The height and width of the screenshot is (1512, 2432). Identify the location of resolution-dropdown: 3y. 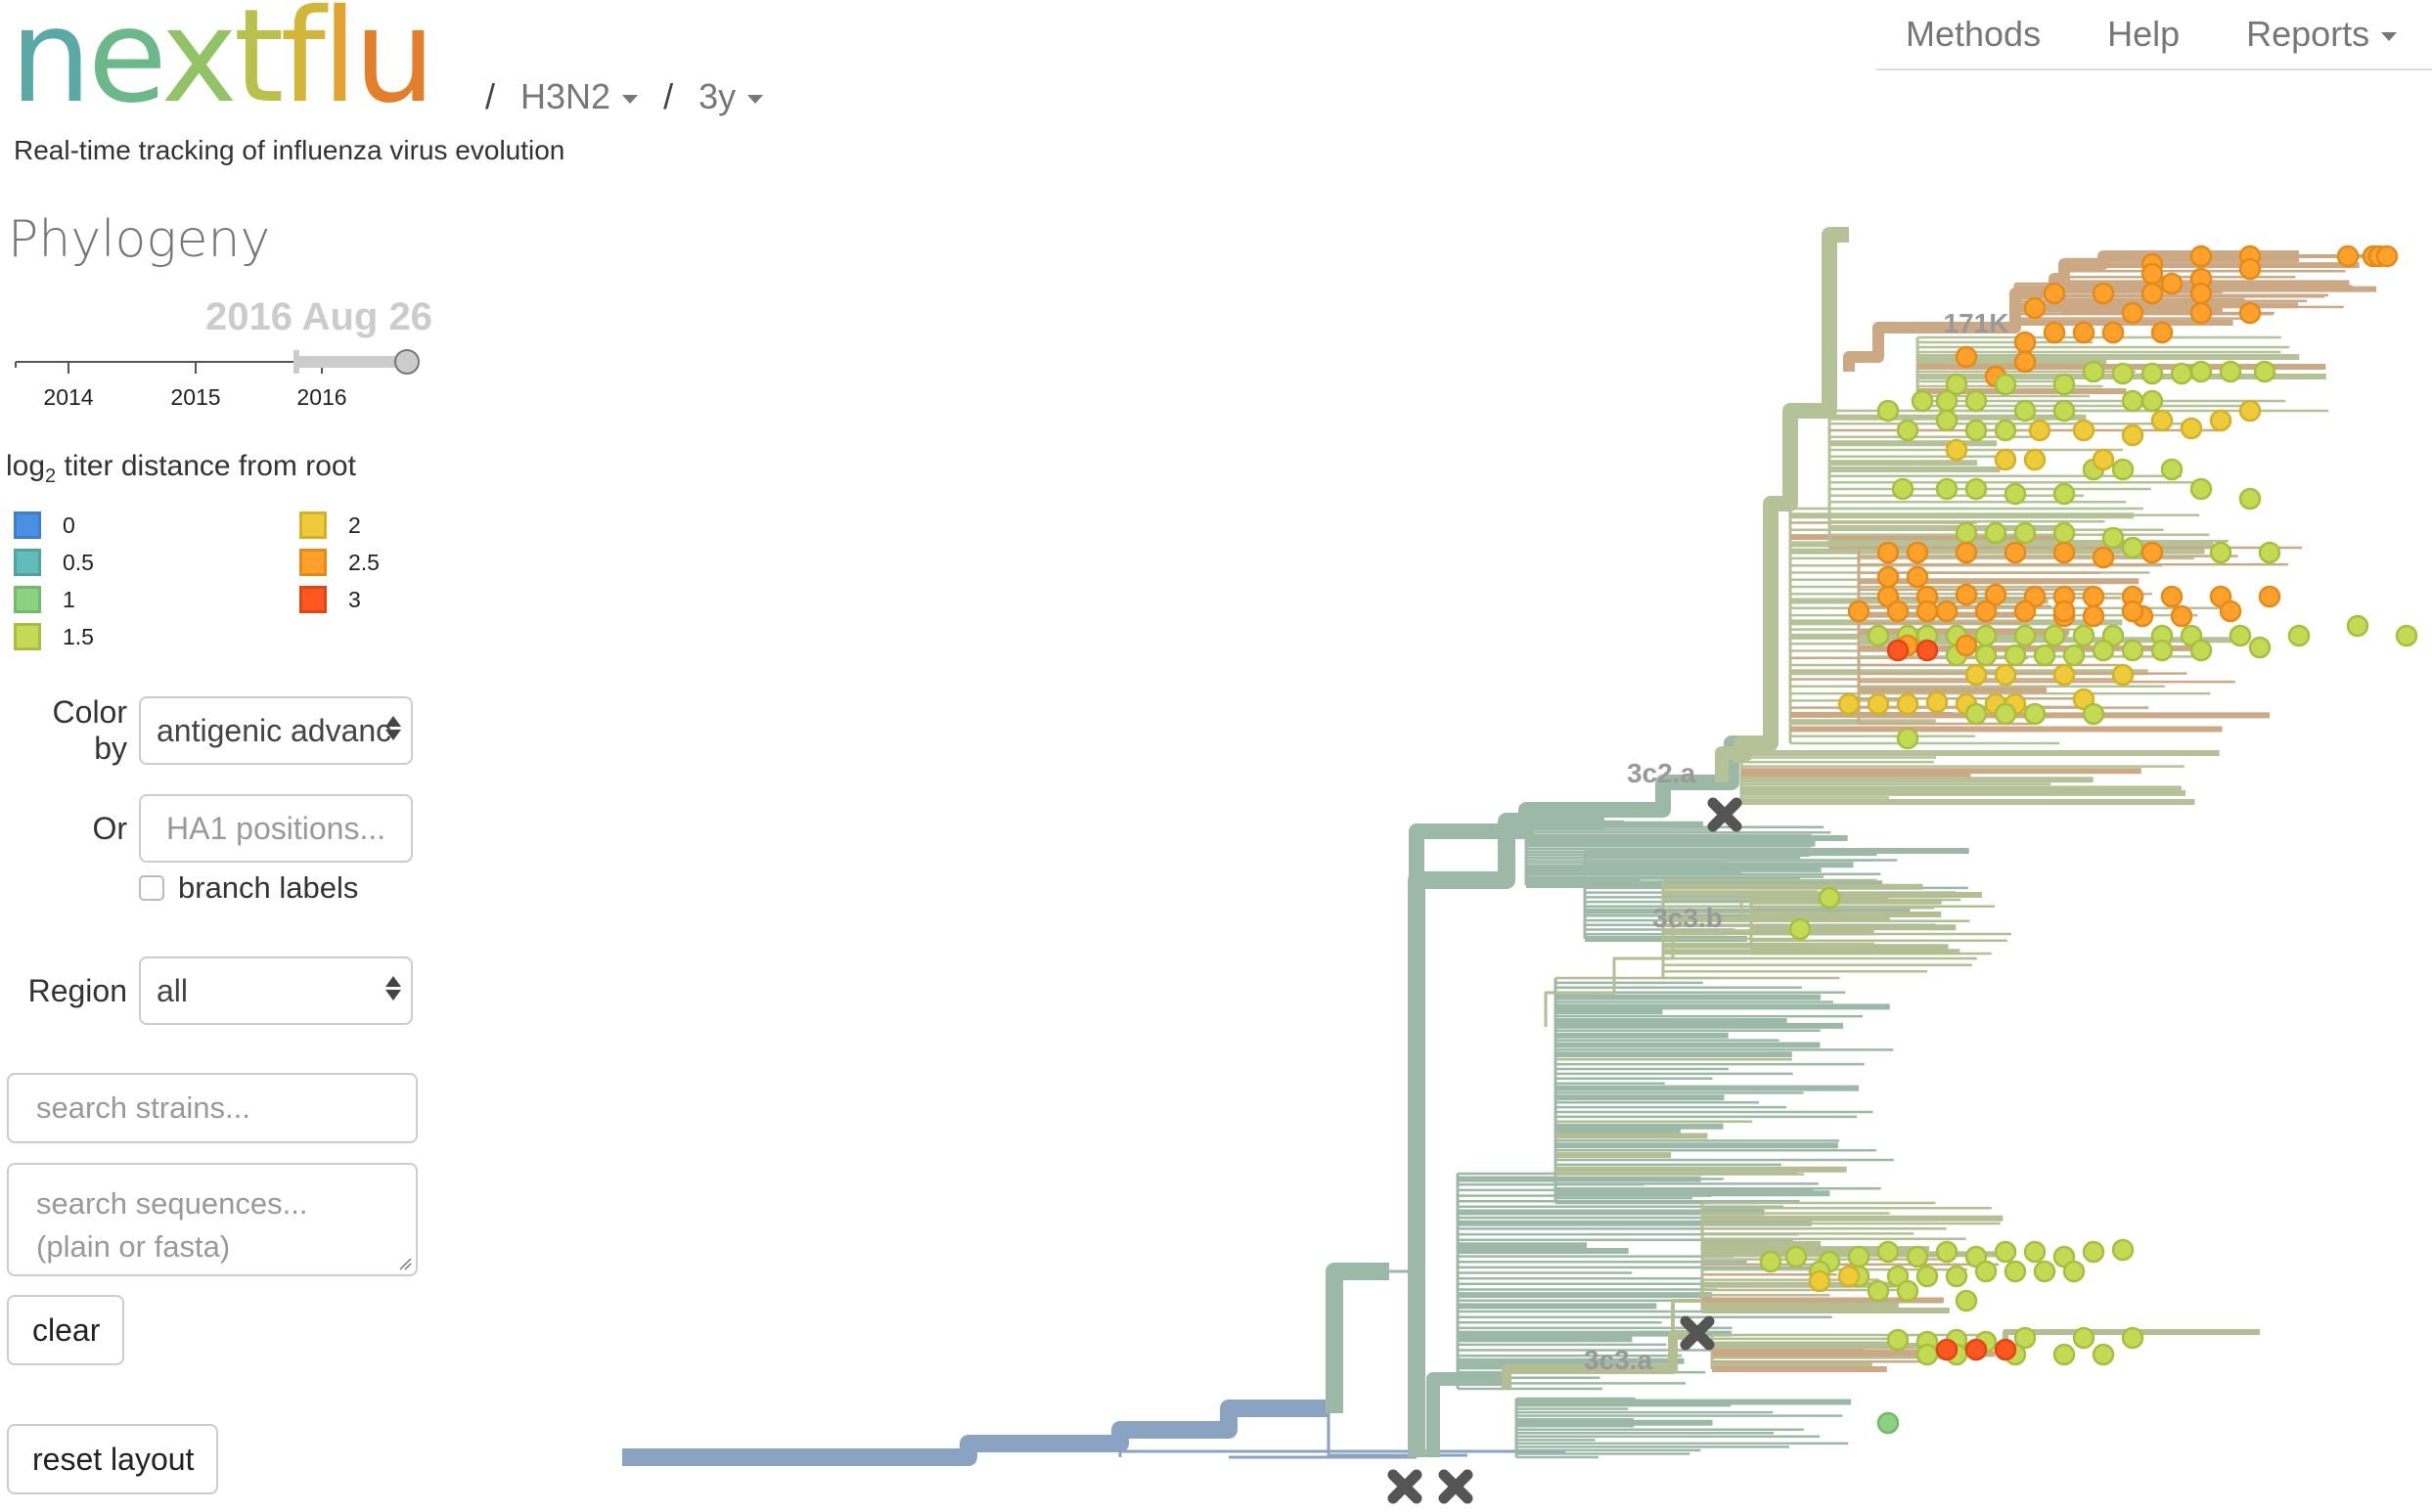
(731, 97).